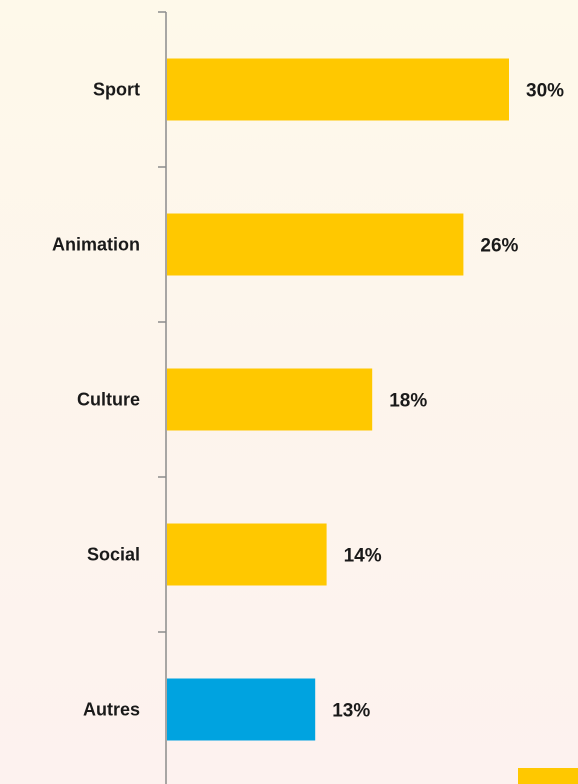  Describe the element at coordinates (96, 245) in the screenshot. I see `category-label-animation: Animation` at that location.